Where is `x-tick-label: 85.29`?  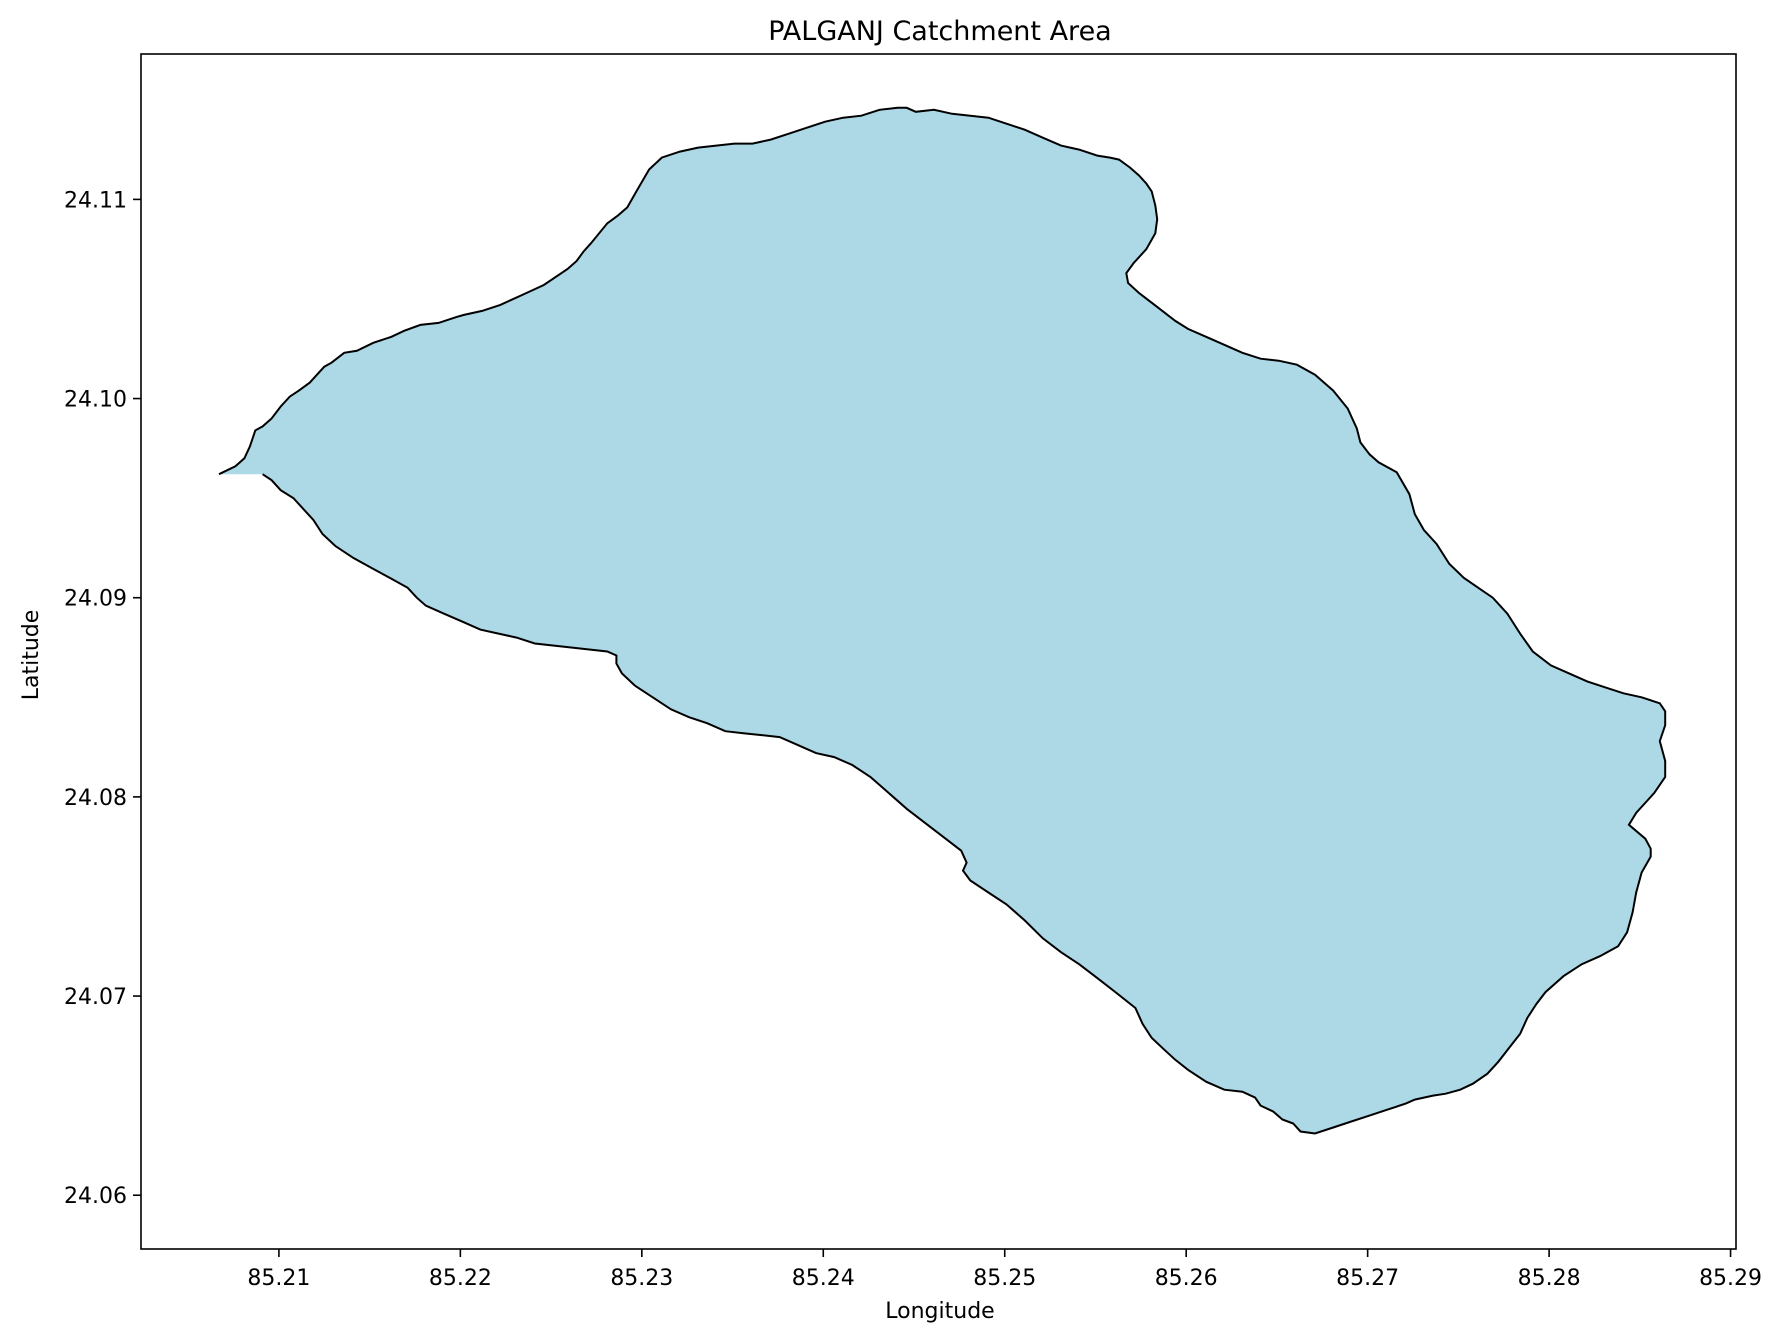 x-tick-label: 85.29 is located at coordinates (1730, 1278).